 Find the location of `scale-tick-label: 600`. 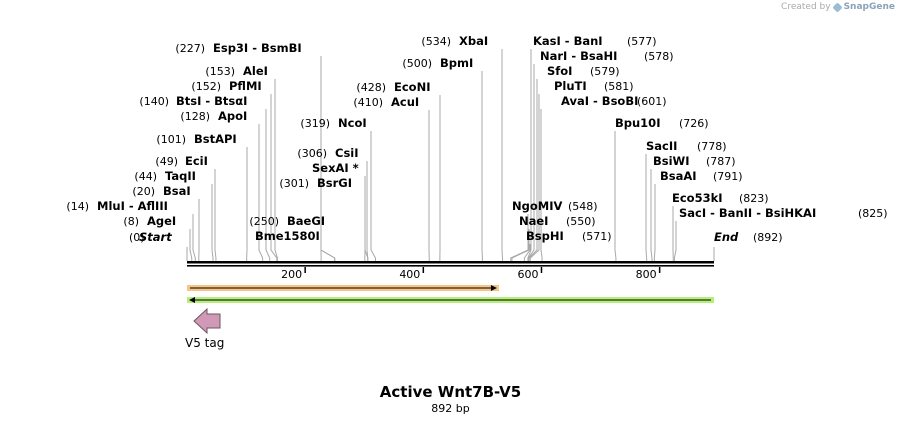

scale-tick-label: 600 is located at coordinates (527, 274).